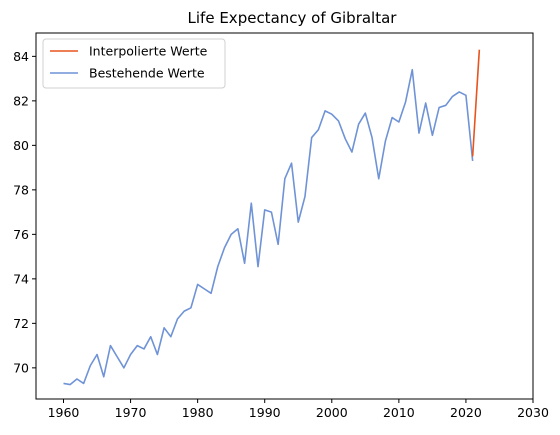 This screenshot has width=560, height=435. Describe the element at coordinates (476, 103) in the screenshot. I see `series-line-interpolated` at that location.